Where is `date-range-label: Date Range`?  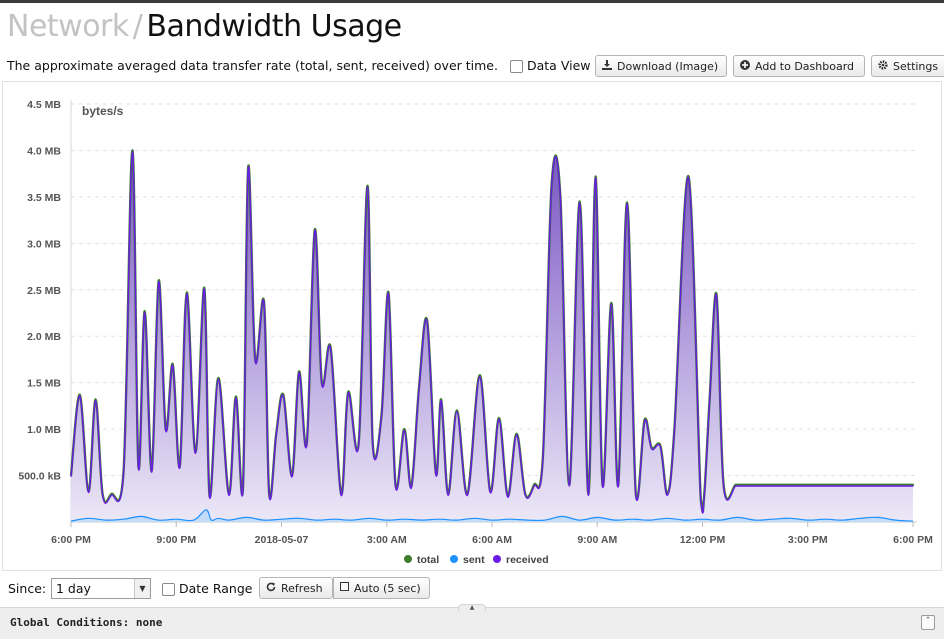
date-range-label: Date Range is located at coordinates (216, 588).